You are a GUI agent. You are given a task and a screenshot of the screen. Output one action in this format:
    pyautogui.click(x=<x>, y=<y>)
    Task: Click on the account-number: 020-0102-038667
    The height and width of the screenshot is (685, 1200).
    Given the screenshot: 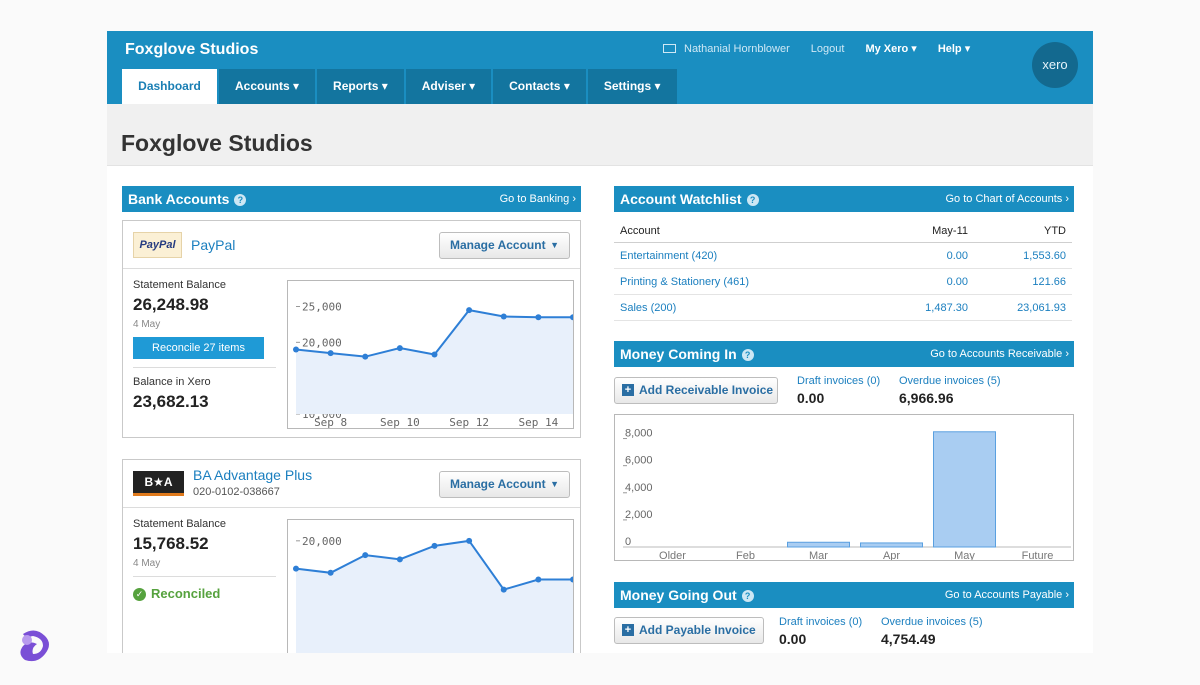 What is the action you would take?
    pyautogui.click(x=236, y=492)
    